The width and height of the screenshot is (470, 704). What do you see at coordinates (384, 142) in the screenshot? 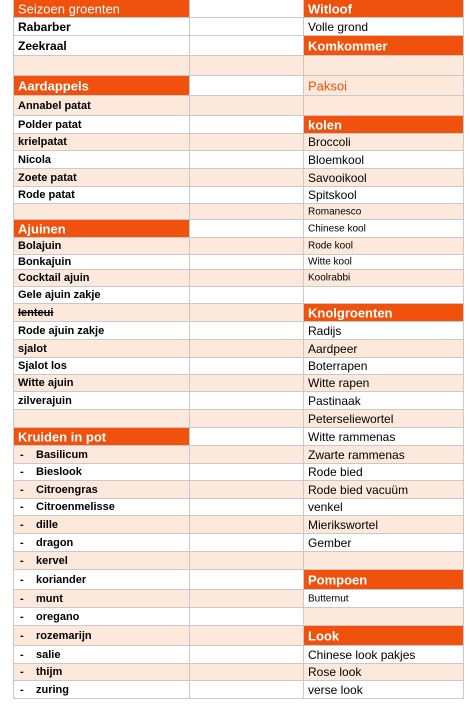
I see `list-item: Broccoli` at bounding box center [384, 142].